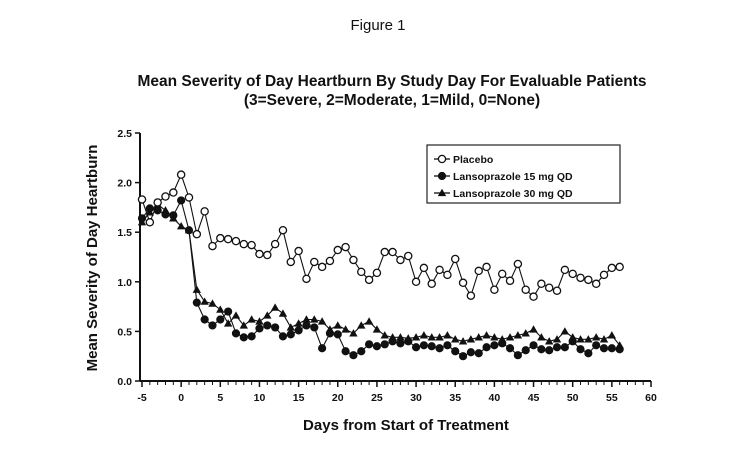 The width and height of the screenshot is (756, 457). I want to click on x-tick-label: 20, so click(338, 398).